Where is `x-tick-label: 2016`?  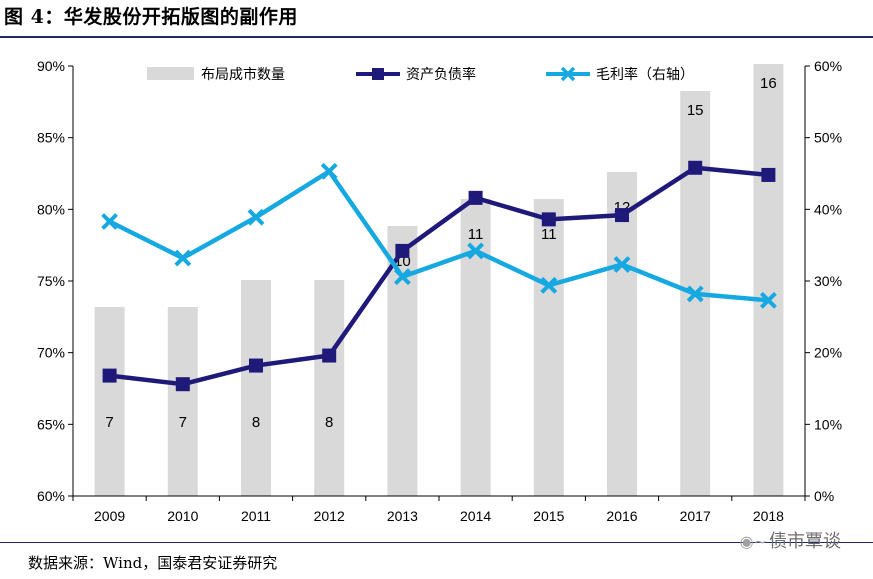
x-tick-label: 2016 is located at coordinates (621, 516).